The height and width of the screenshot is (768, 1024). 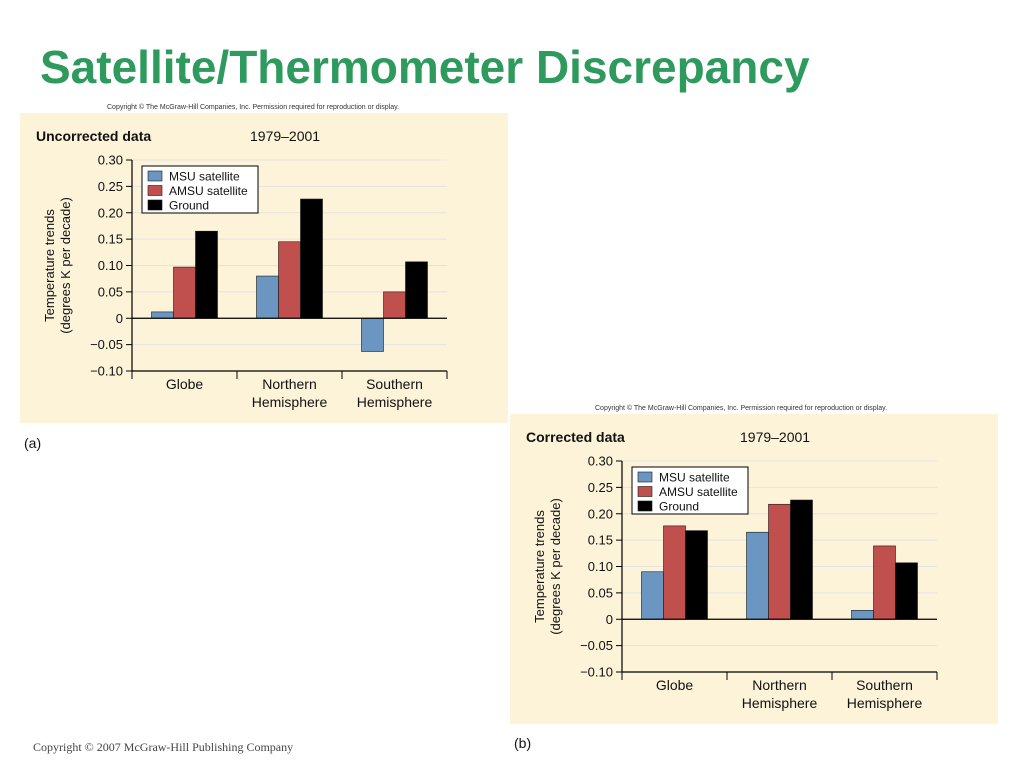 I want to click on corrected-ytick-label: −0.05, so click(x=596, y=645).